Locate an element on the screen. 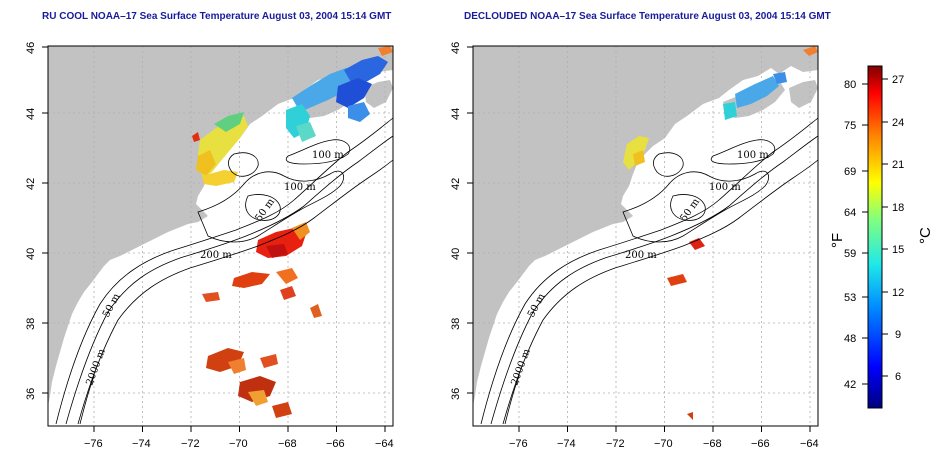 Image resolution: width=950 pixels, height=475 pixels. colorbar-gradient is located at coordinates (875, 237).